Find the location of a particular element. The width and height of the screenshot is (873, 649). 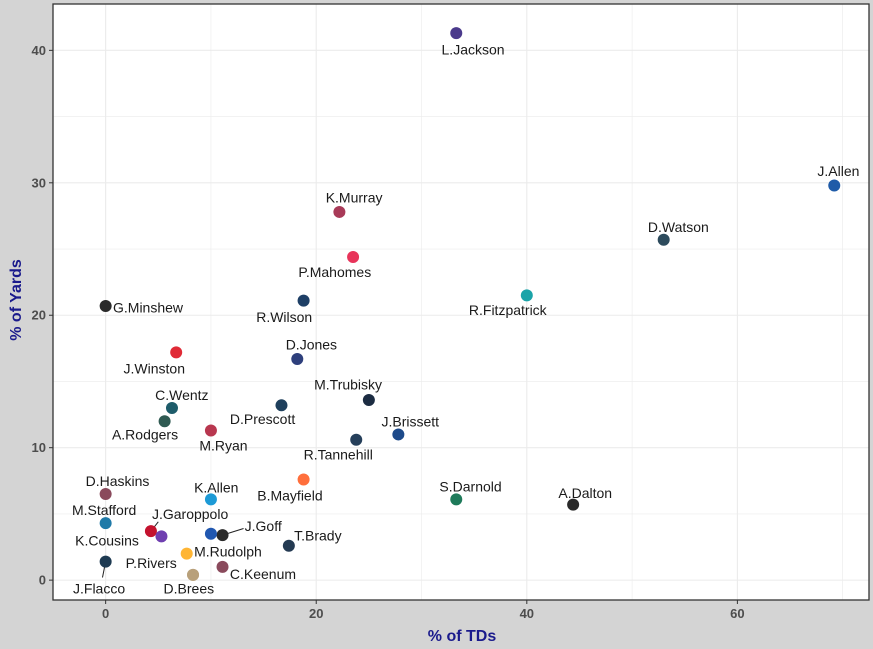

point-label: T.Brady is located at coordinates (317, 535).